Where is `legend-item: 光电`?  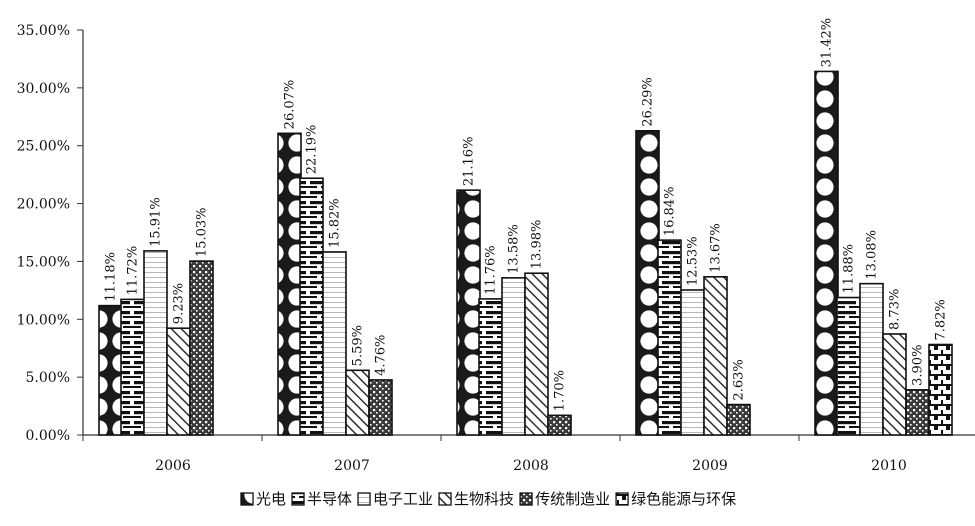 legend-item: 光电 is located at coordinates (263, 499).